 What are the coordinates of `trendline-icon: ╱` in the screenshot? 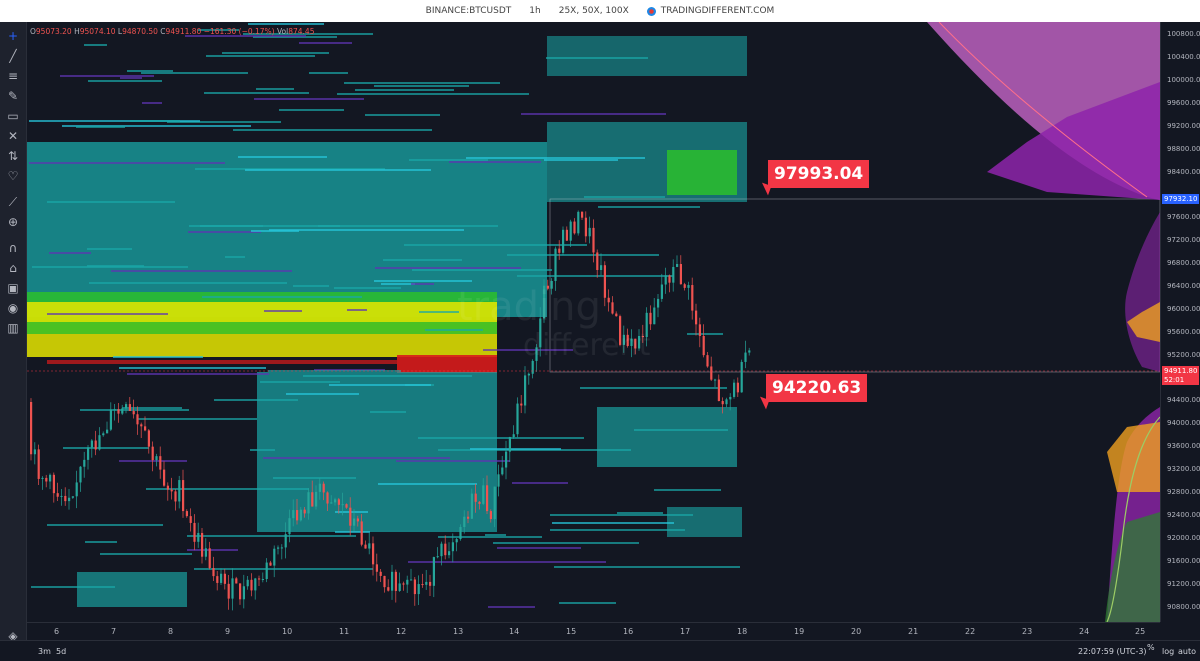 It's located at (13, 56).